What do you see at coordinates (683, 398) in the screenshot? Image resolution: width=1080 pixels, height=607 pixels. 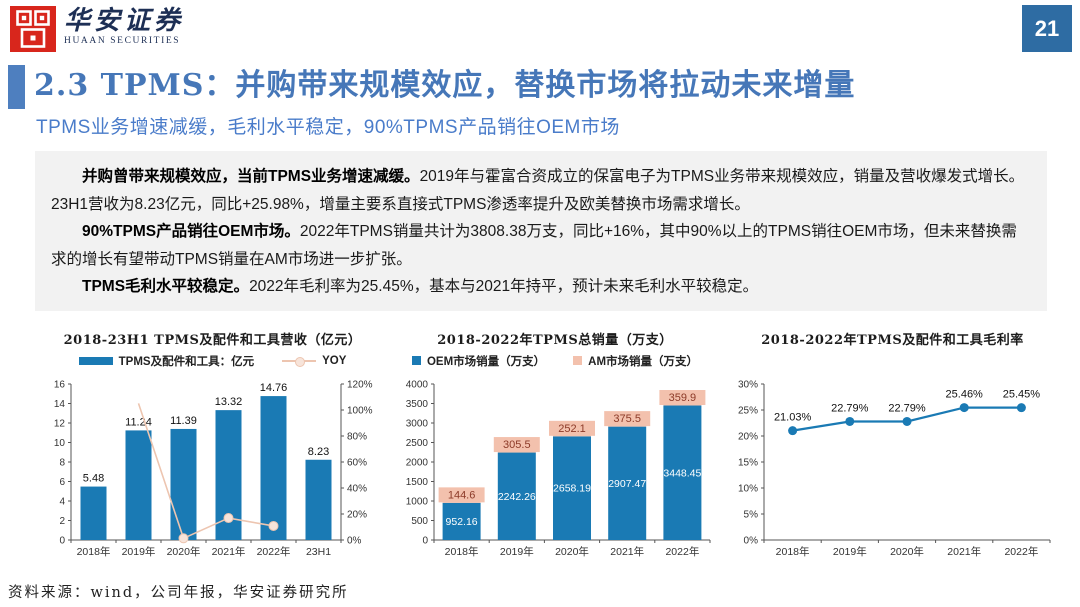 I see `svg-text: 359.9` at bounding box center [683, 398].